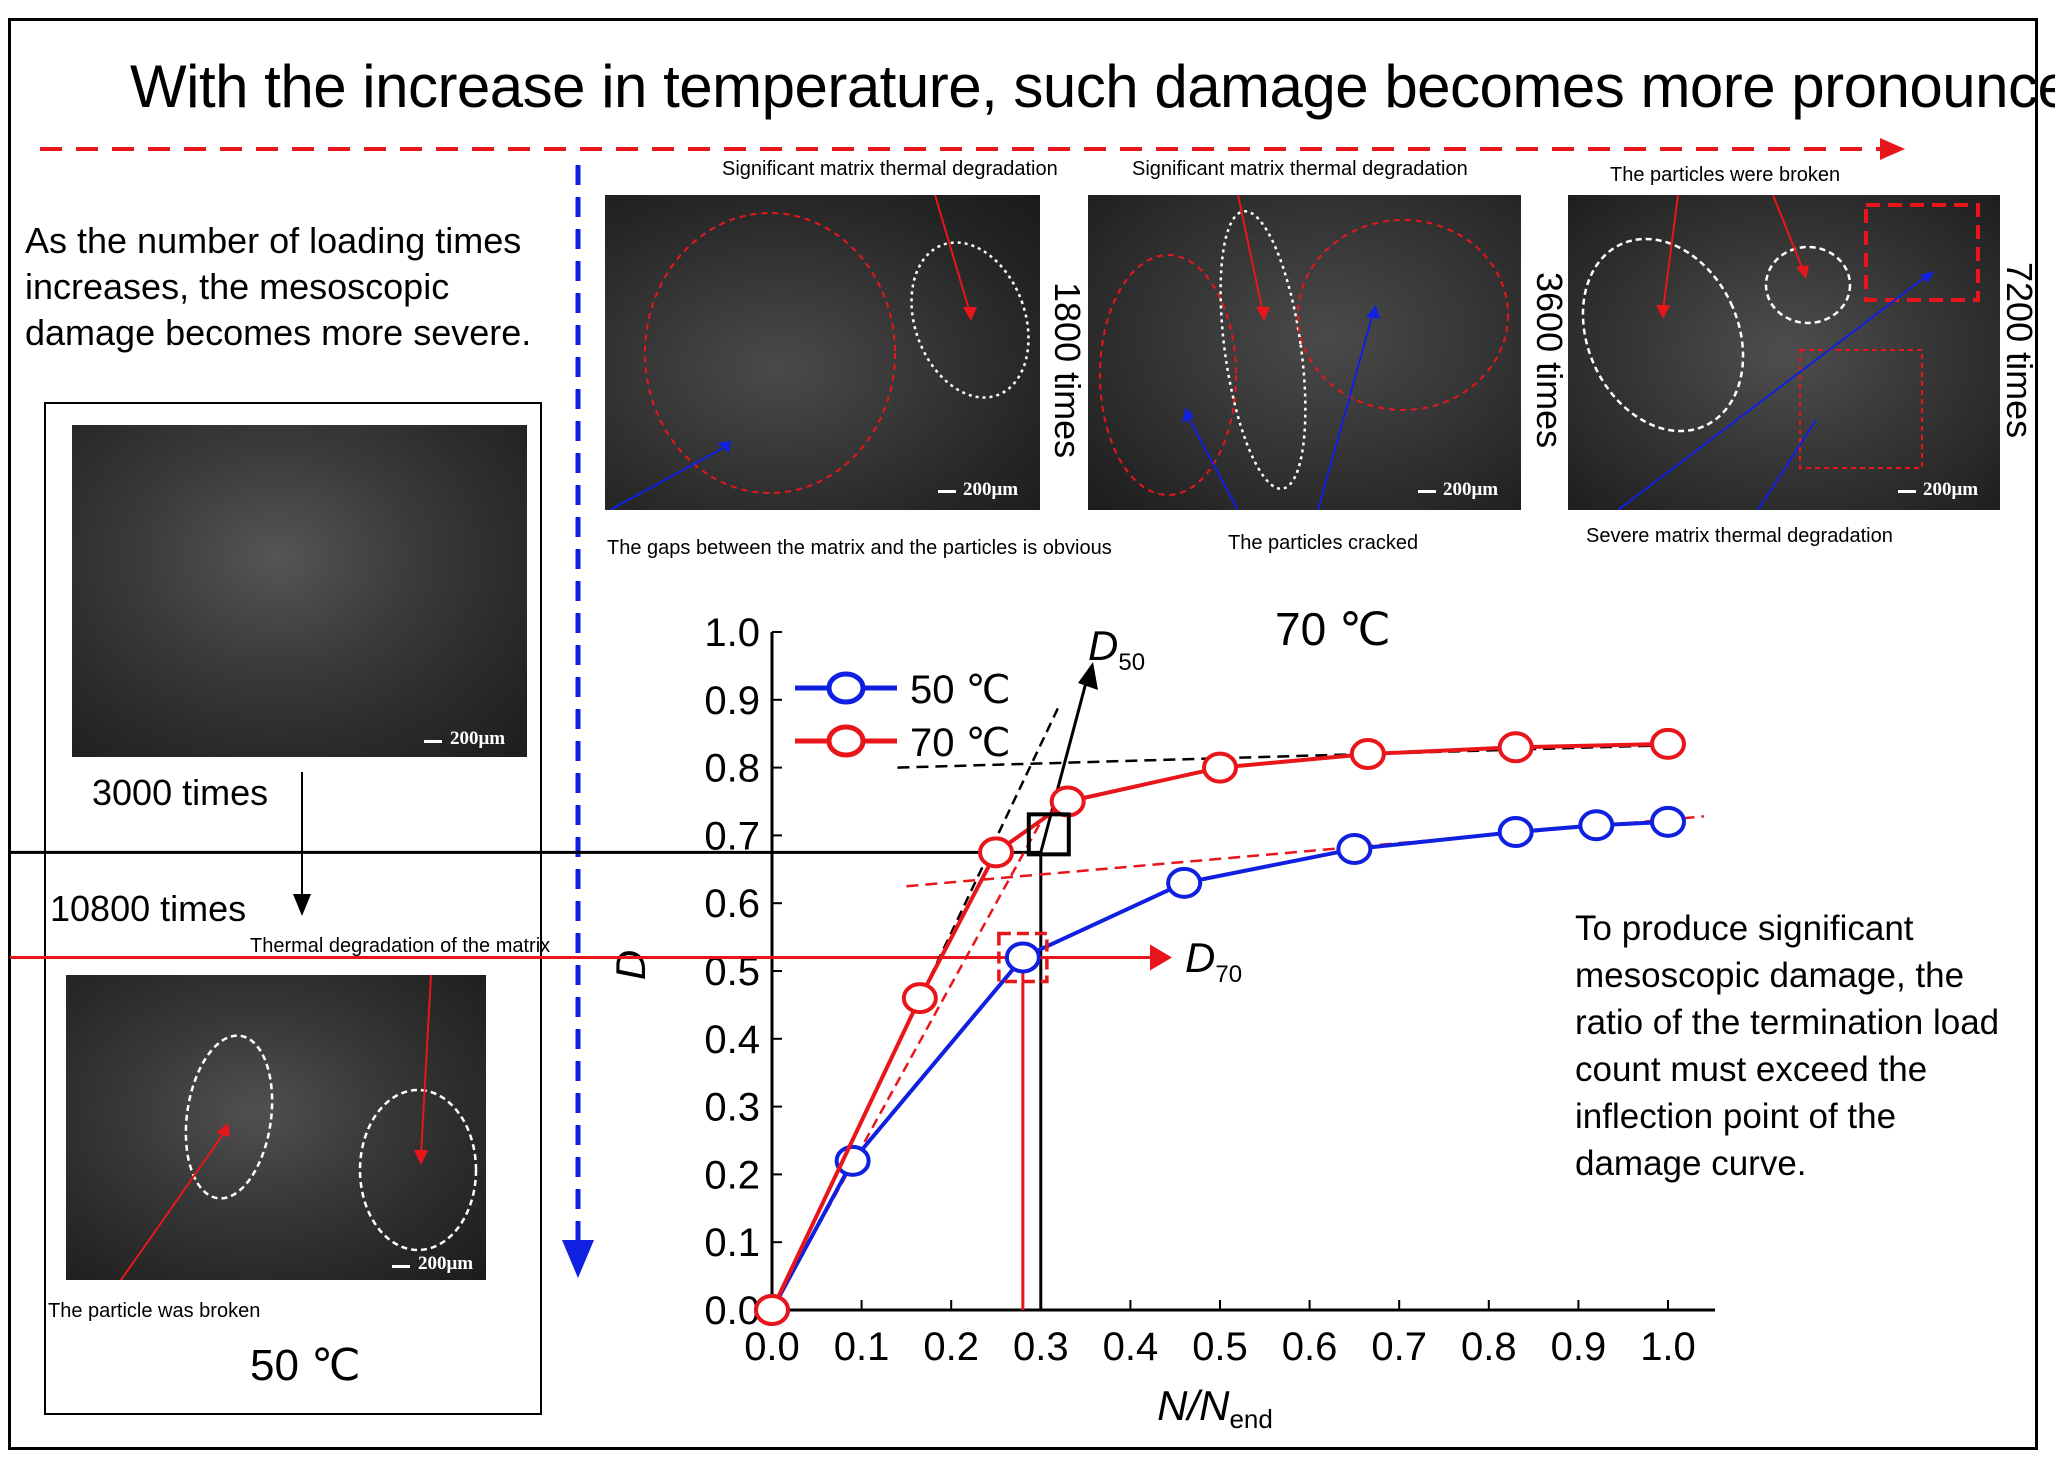  Describe the element at coordinates (578, 1259) in the screenshot. I see `loading-arrow-head` at that location.